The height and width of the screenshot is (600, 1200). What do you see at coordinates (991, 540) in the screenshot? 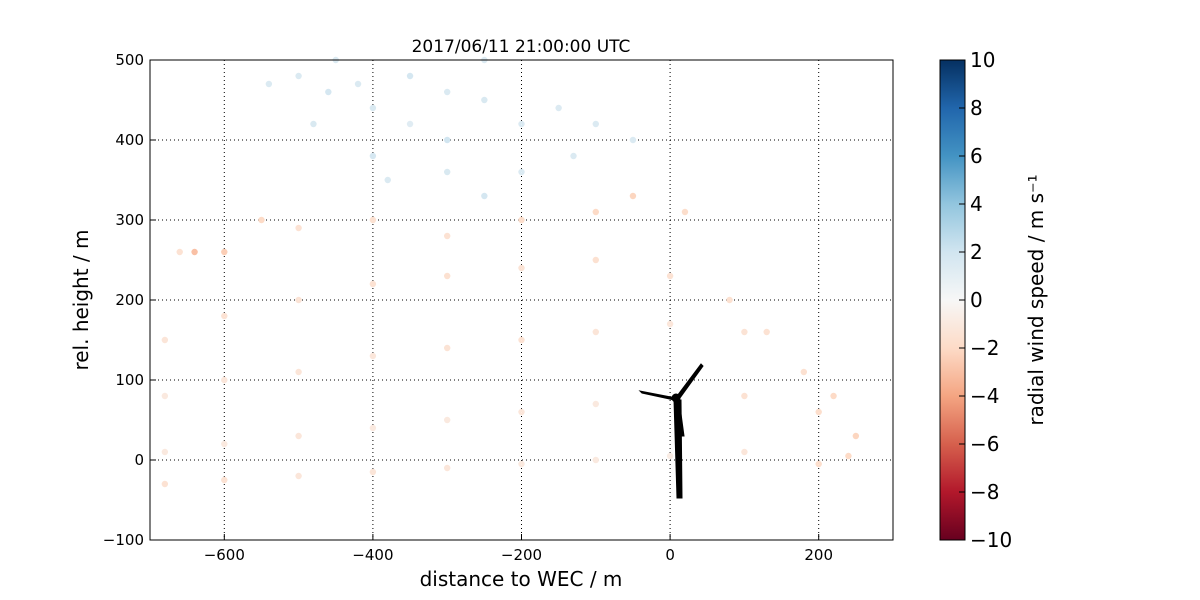
I see `colorbar-tick-label: −10` at bounding box center [991, 540].